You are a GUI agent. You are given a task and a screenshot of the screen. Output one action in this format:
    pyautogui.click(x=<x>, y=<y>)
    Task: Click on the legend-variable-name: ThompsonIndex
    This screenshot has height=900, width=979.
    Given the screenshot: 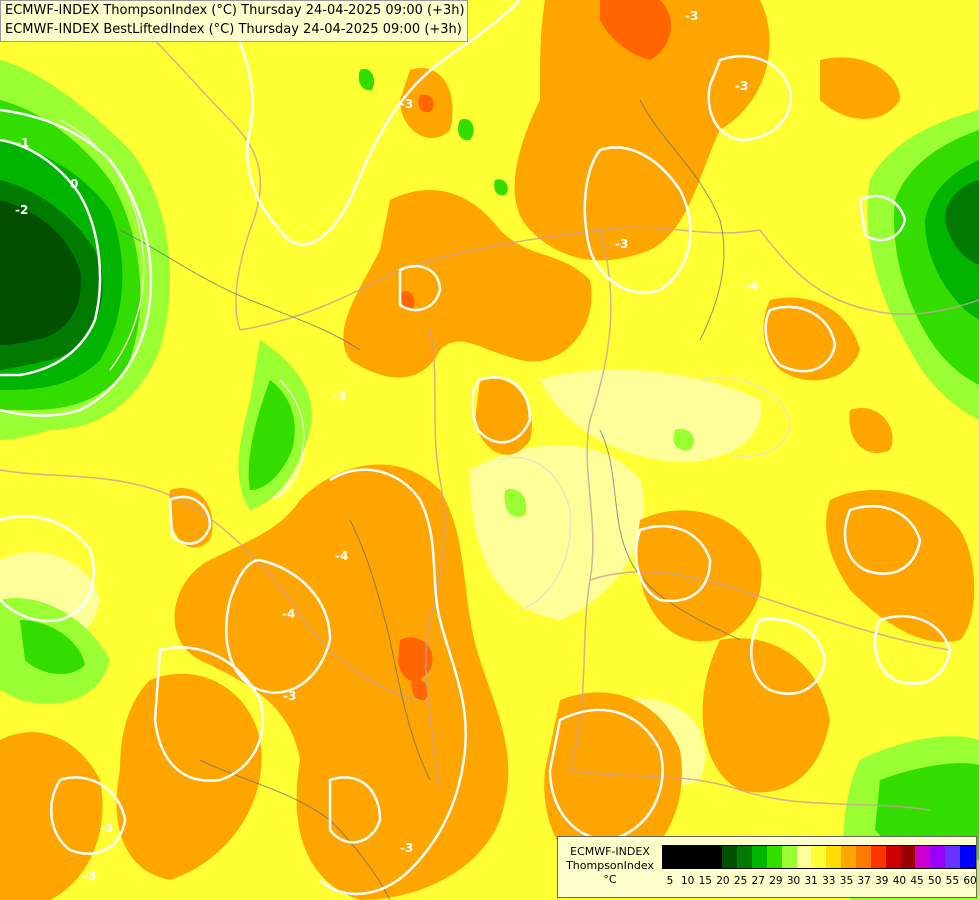 What is the action you would take?
    pyautogui.click(x=610, y=865)
    